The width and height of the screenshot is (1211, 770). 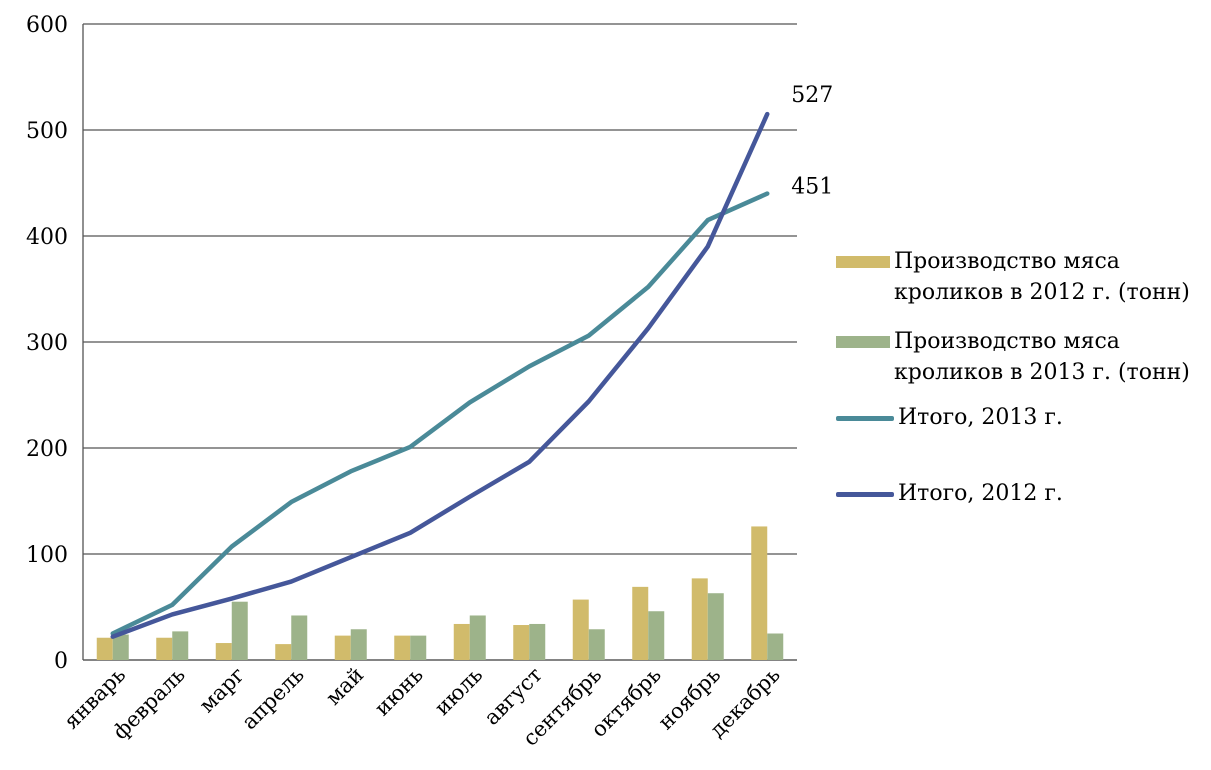 What do you see at coordinates (399, 692) in the screenshot?
I see `x-tick-label: июнь` at bounding box center [399, 692].